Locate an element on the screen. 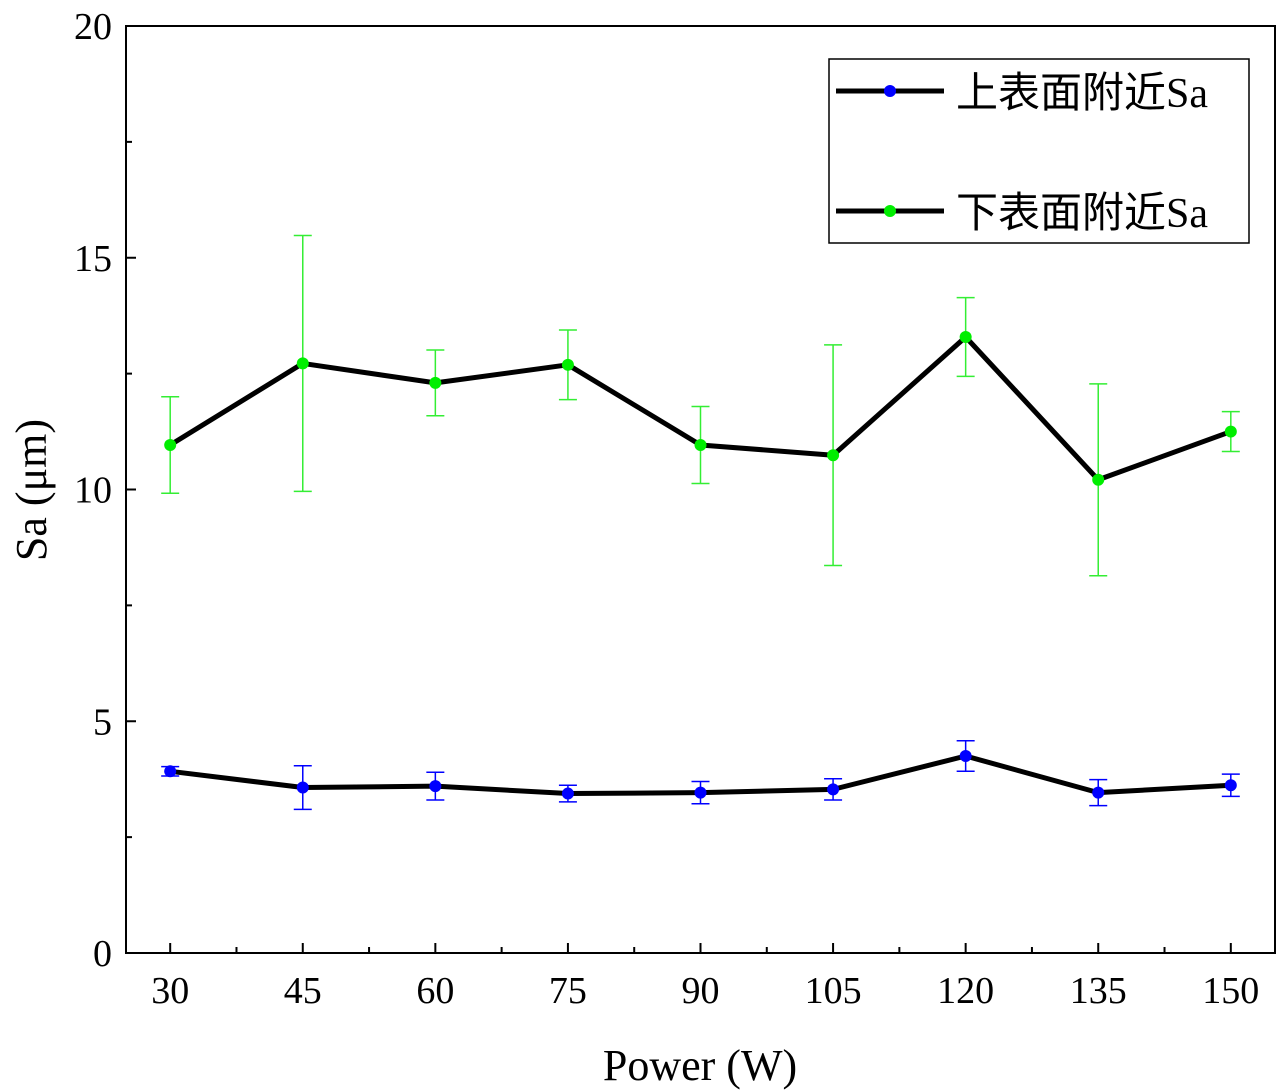 The width and height of the screenshot is (1280, 1092). y-tick-label: 20 is located at coordinates (93, 27).